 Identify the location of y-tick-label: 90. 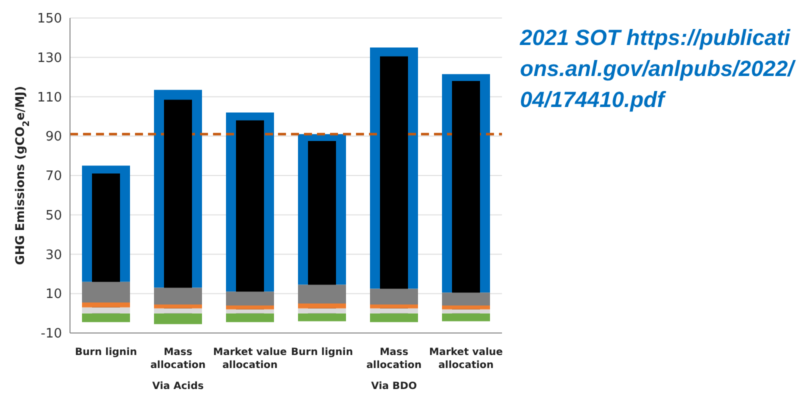
(53, 137).